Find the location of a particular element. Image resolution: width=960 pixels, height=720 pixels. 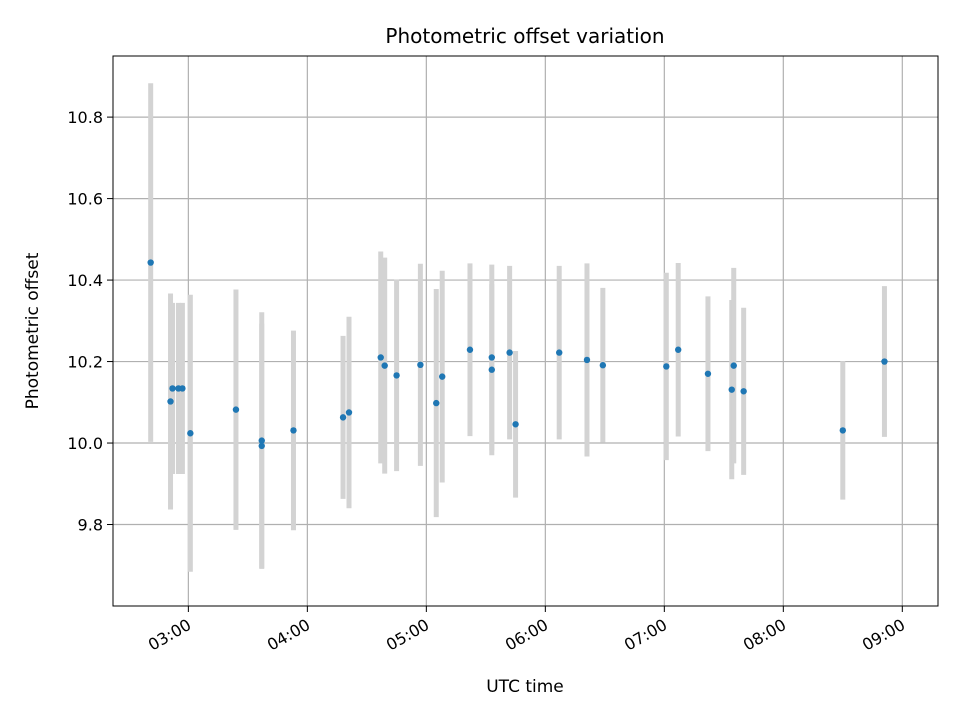

y-axis-ticks: 9.8 10.0 10.2 10.4 10.6 10.8 is located at coordinates (90, 321).